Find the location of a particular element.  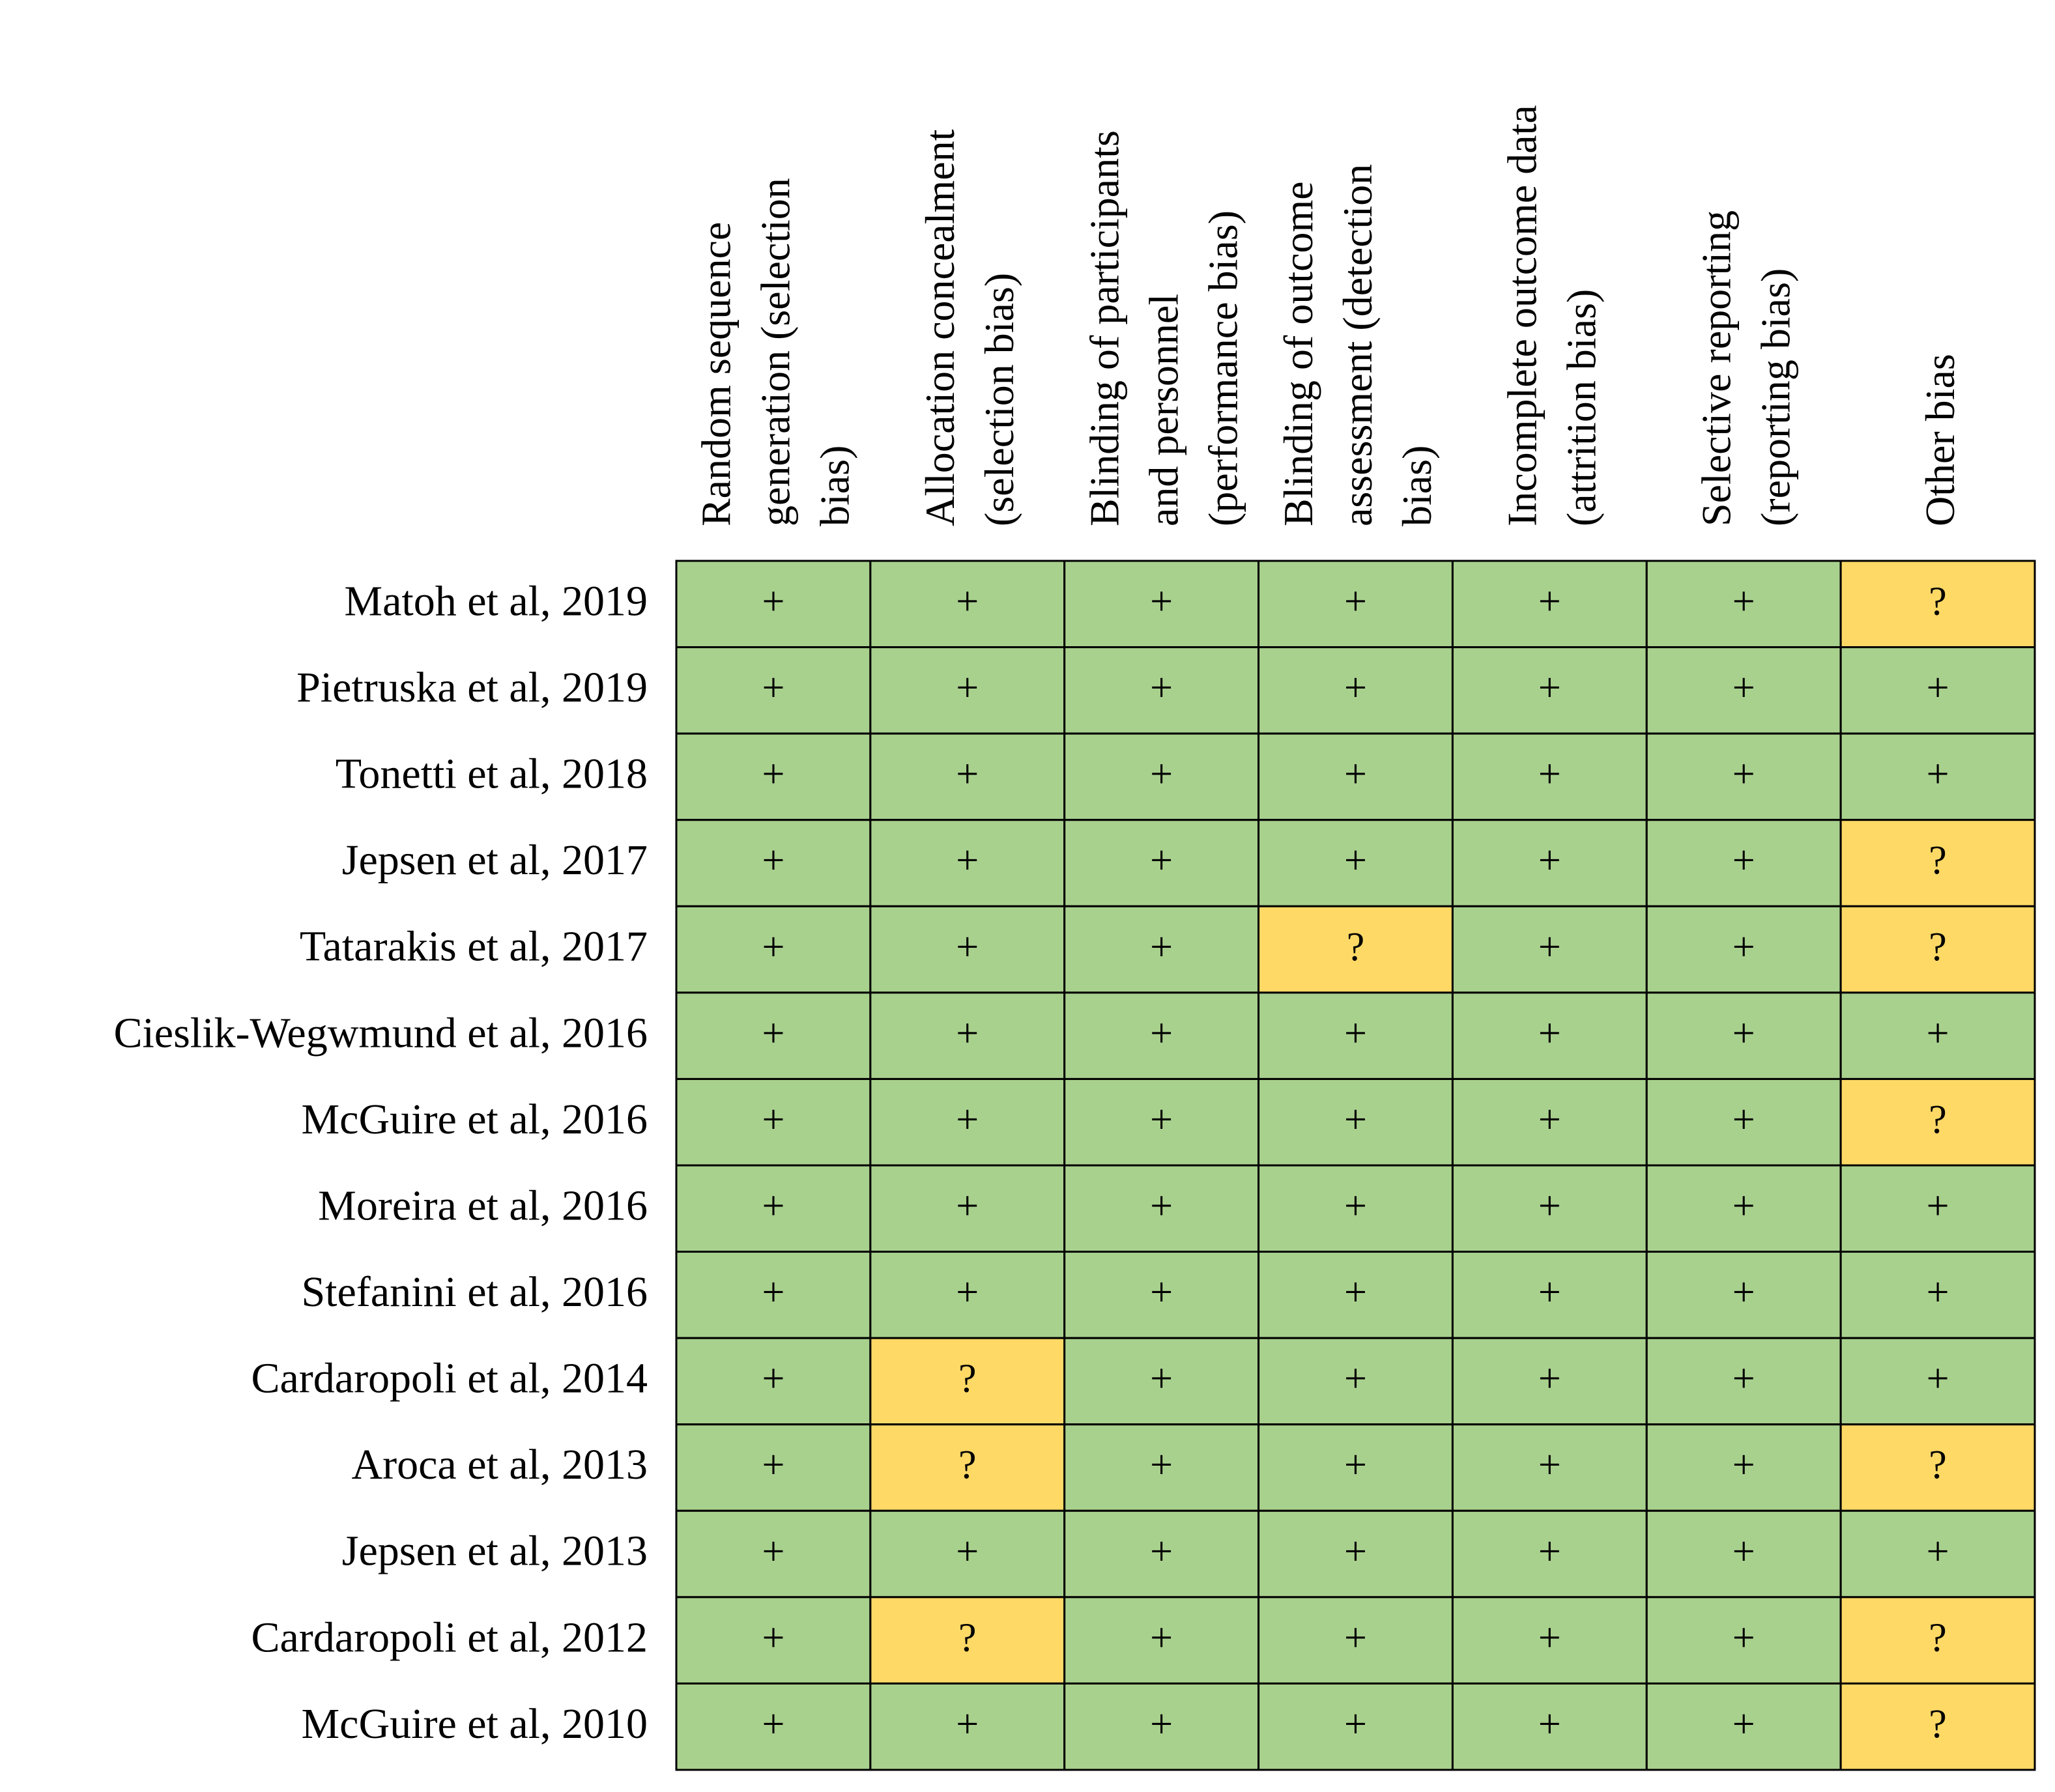

study-label: Cardaropoli et al, 2014 is located at coordinates (449, 1378).